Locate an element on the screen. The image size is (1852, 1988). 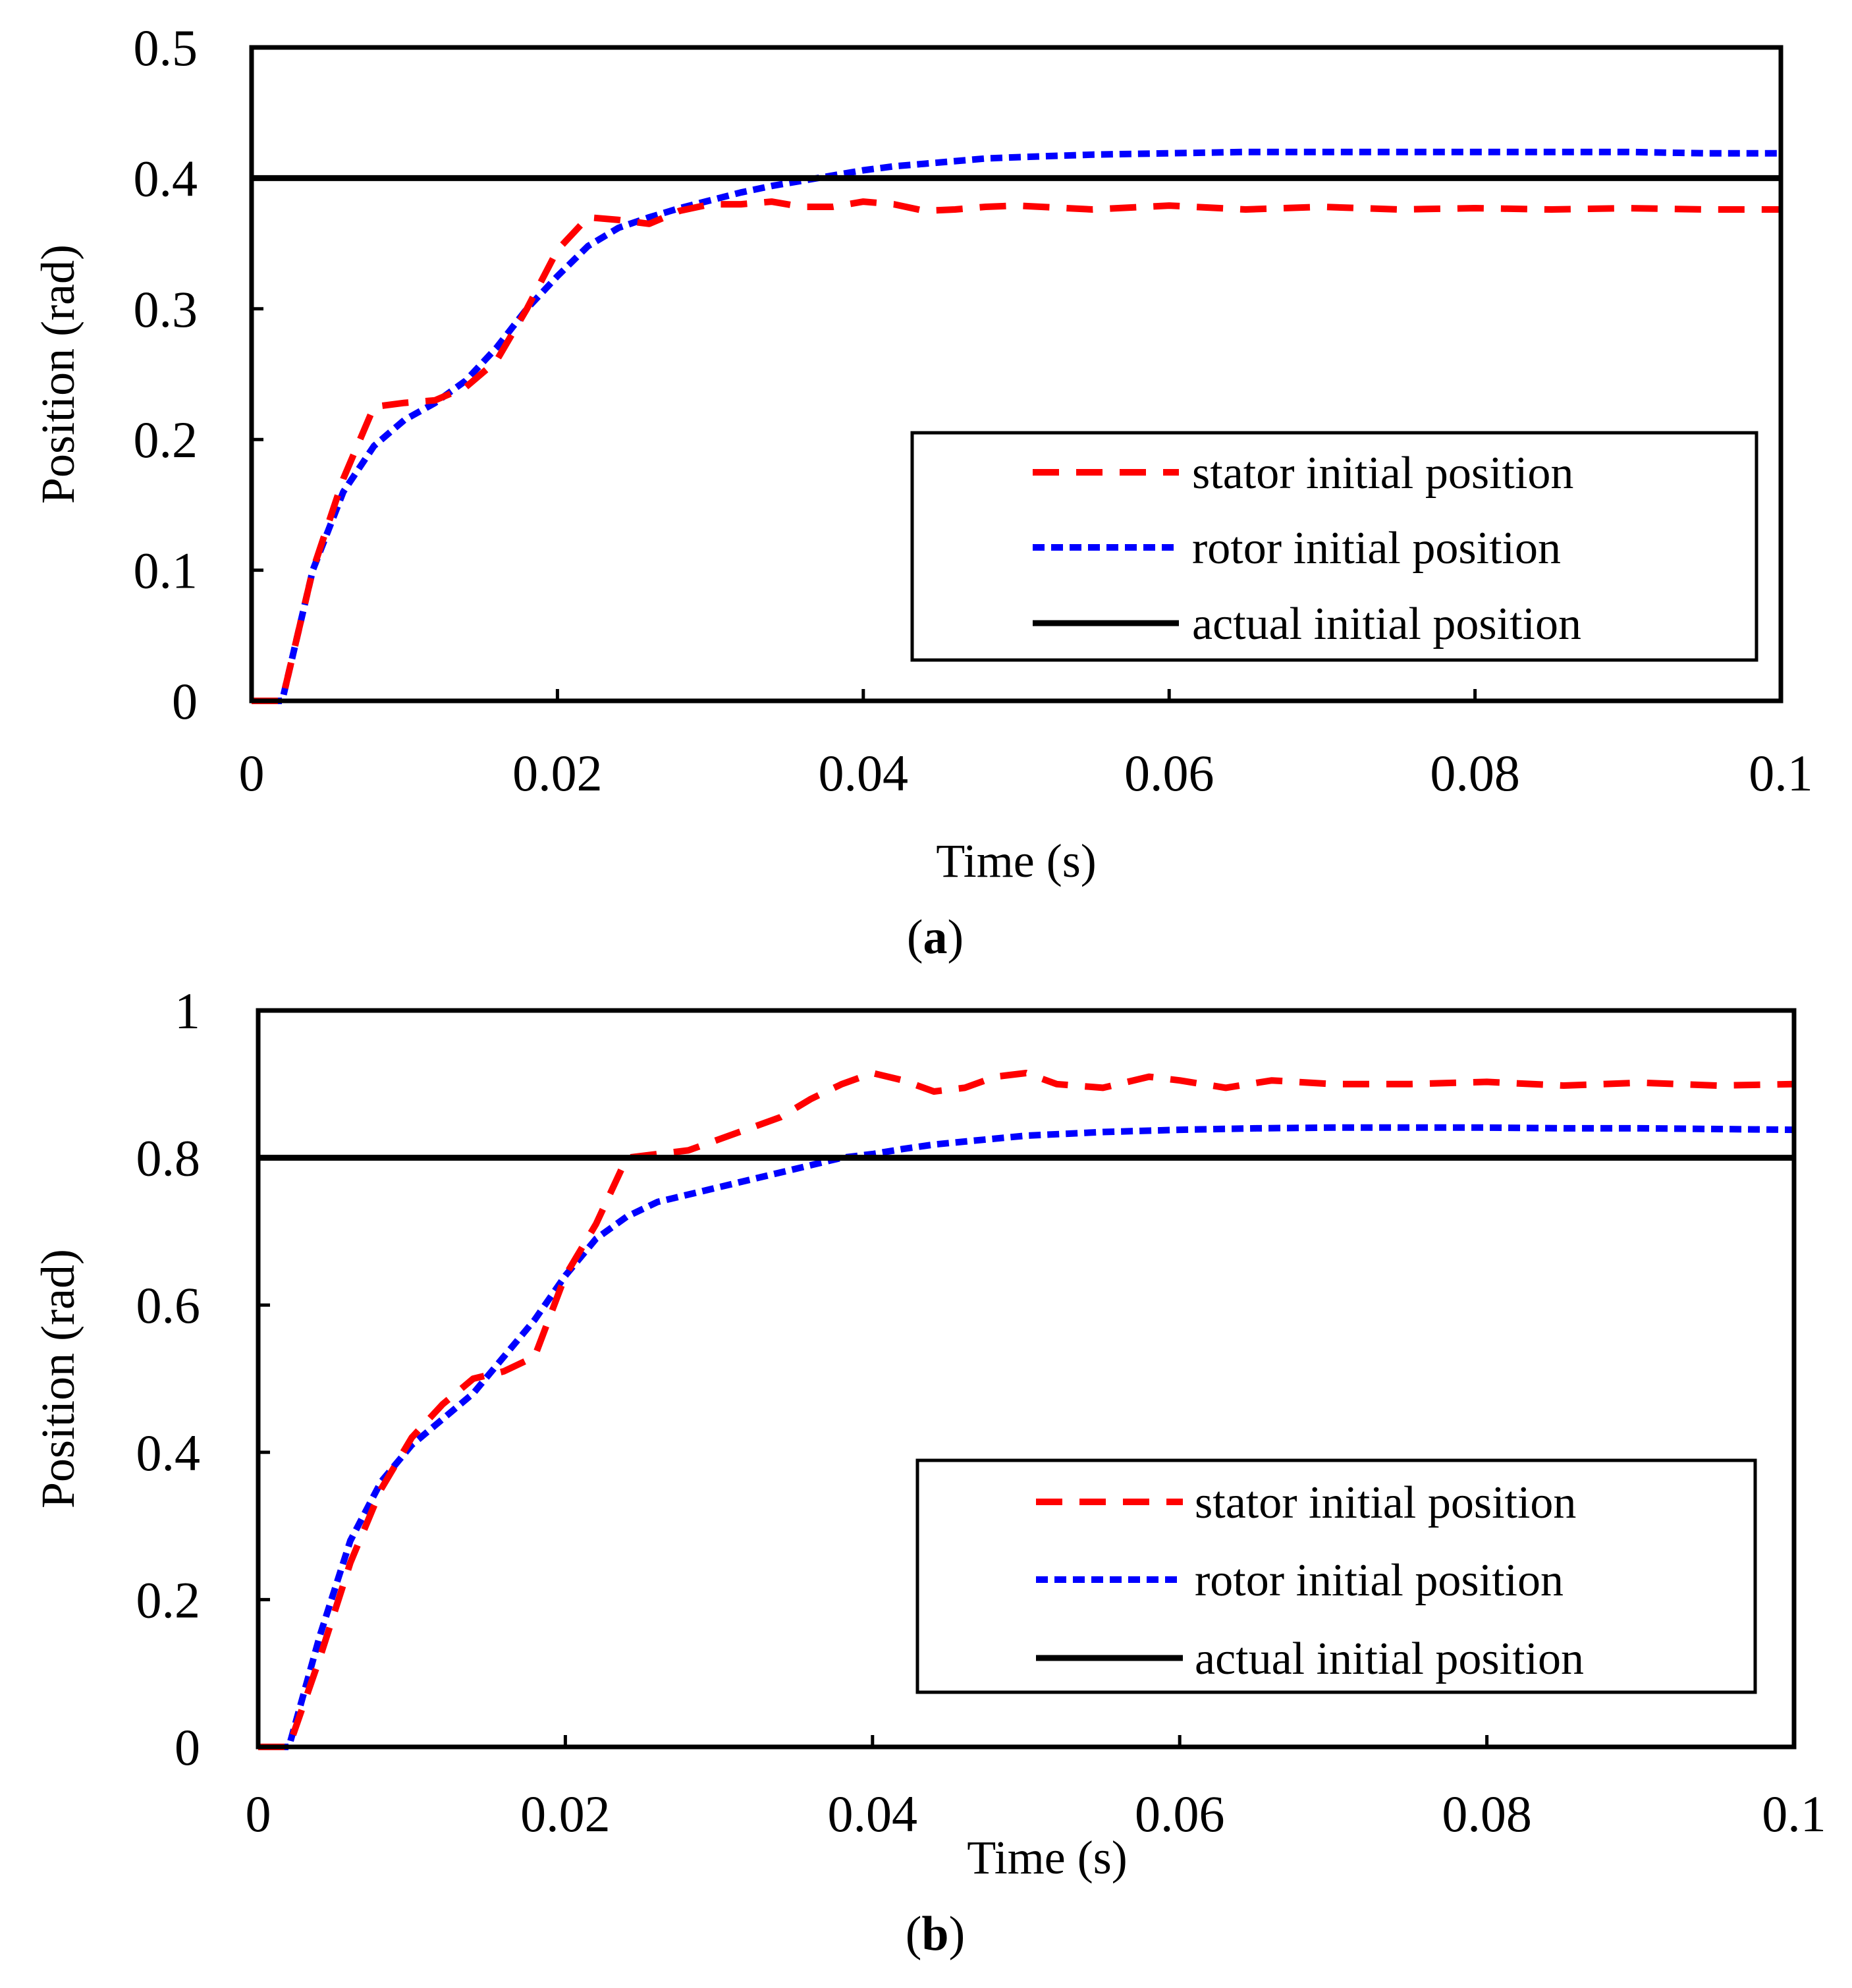
y-tick-label: 0.3 is located at coordinates (166, 309).